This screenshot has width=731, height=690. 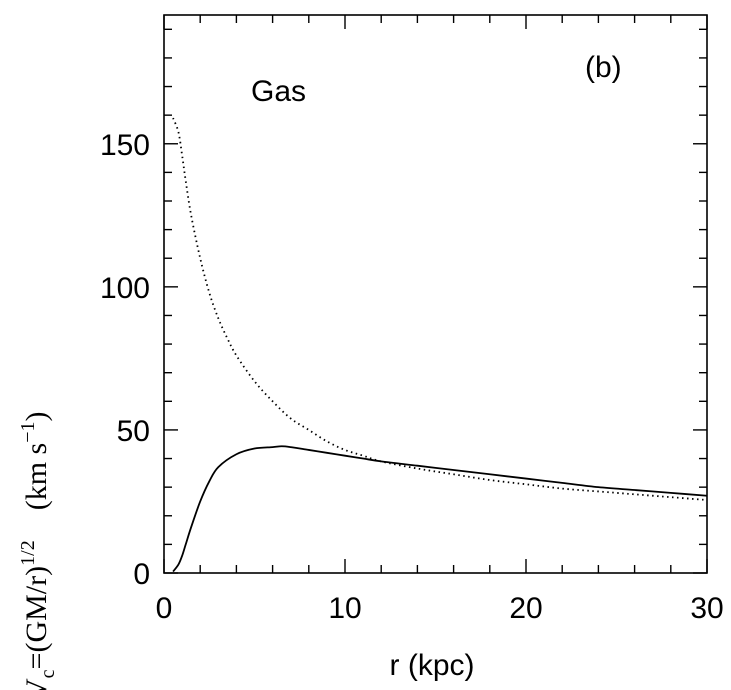 I want to click on x-axis-label: r (kpc), so click(x=432, y=665).